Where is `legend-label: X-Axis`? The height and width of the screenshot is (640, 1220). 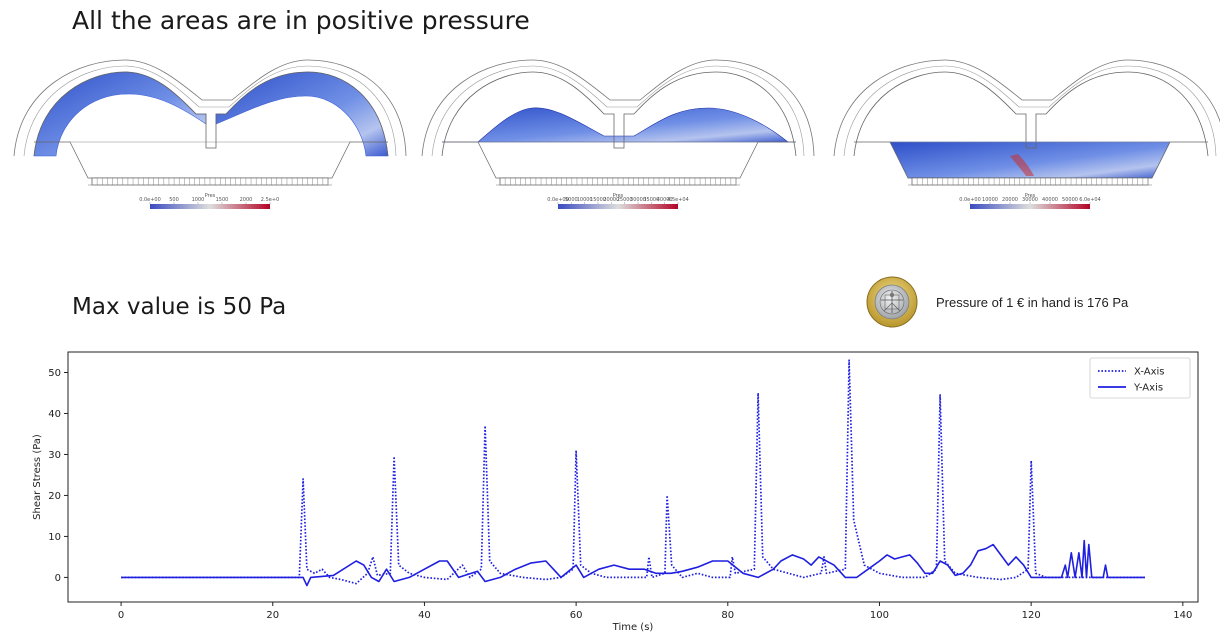 legend-label: X-Axis is located at coordinates (1149, 372).